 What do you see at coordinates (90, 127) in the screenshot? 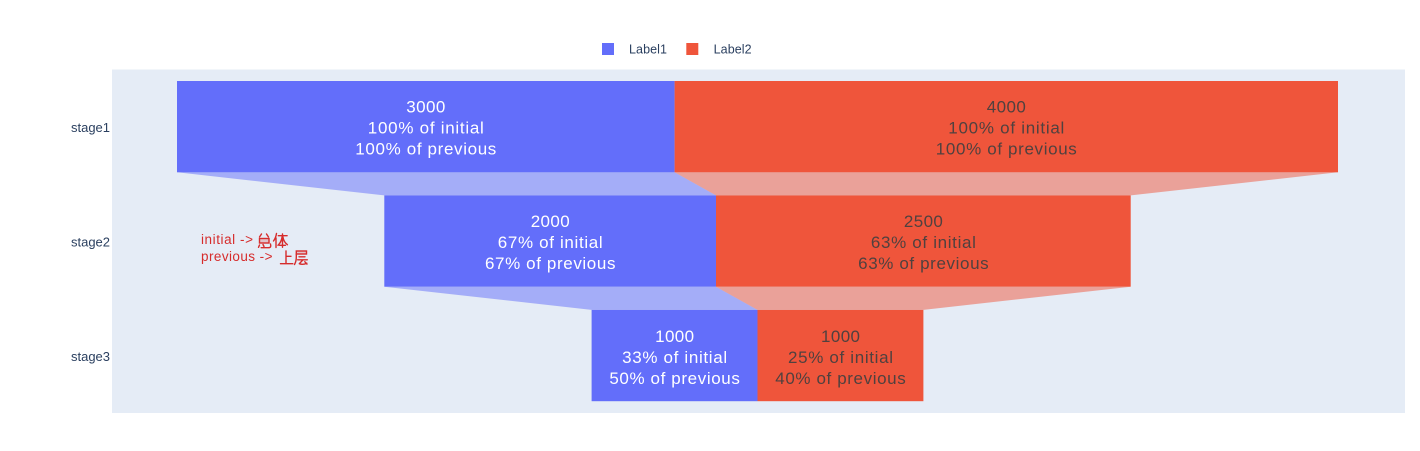
I see `svg-text: stage1` at bounding box center [90, 127].